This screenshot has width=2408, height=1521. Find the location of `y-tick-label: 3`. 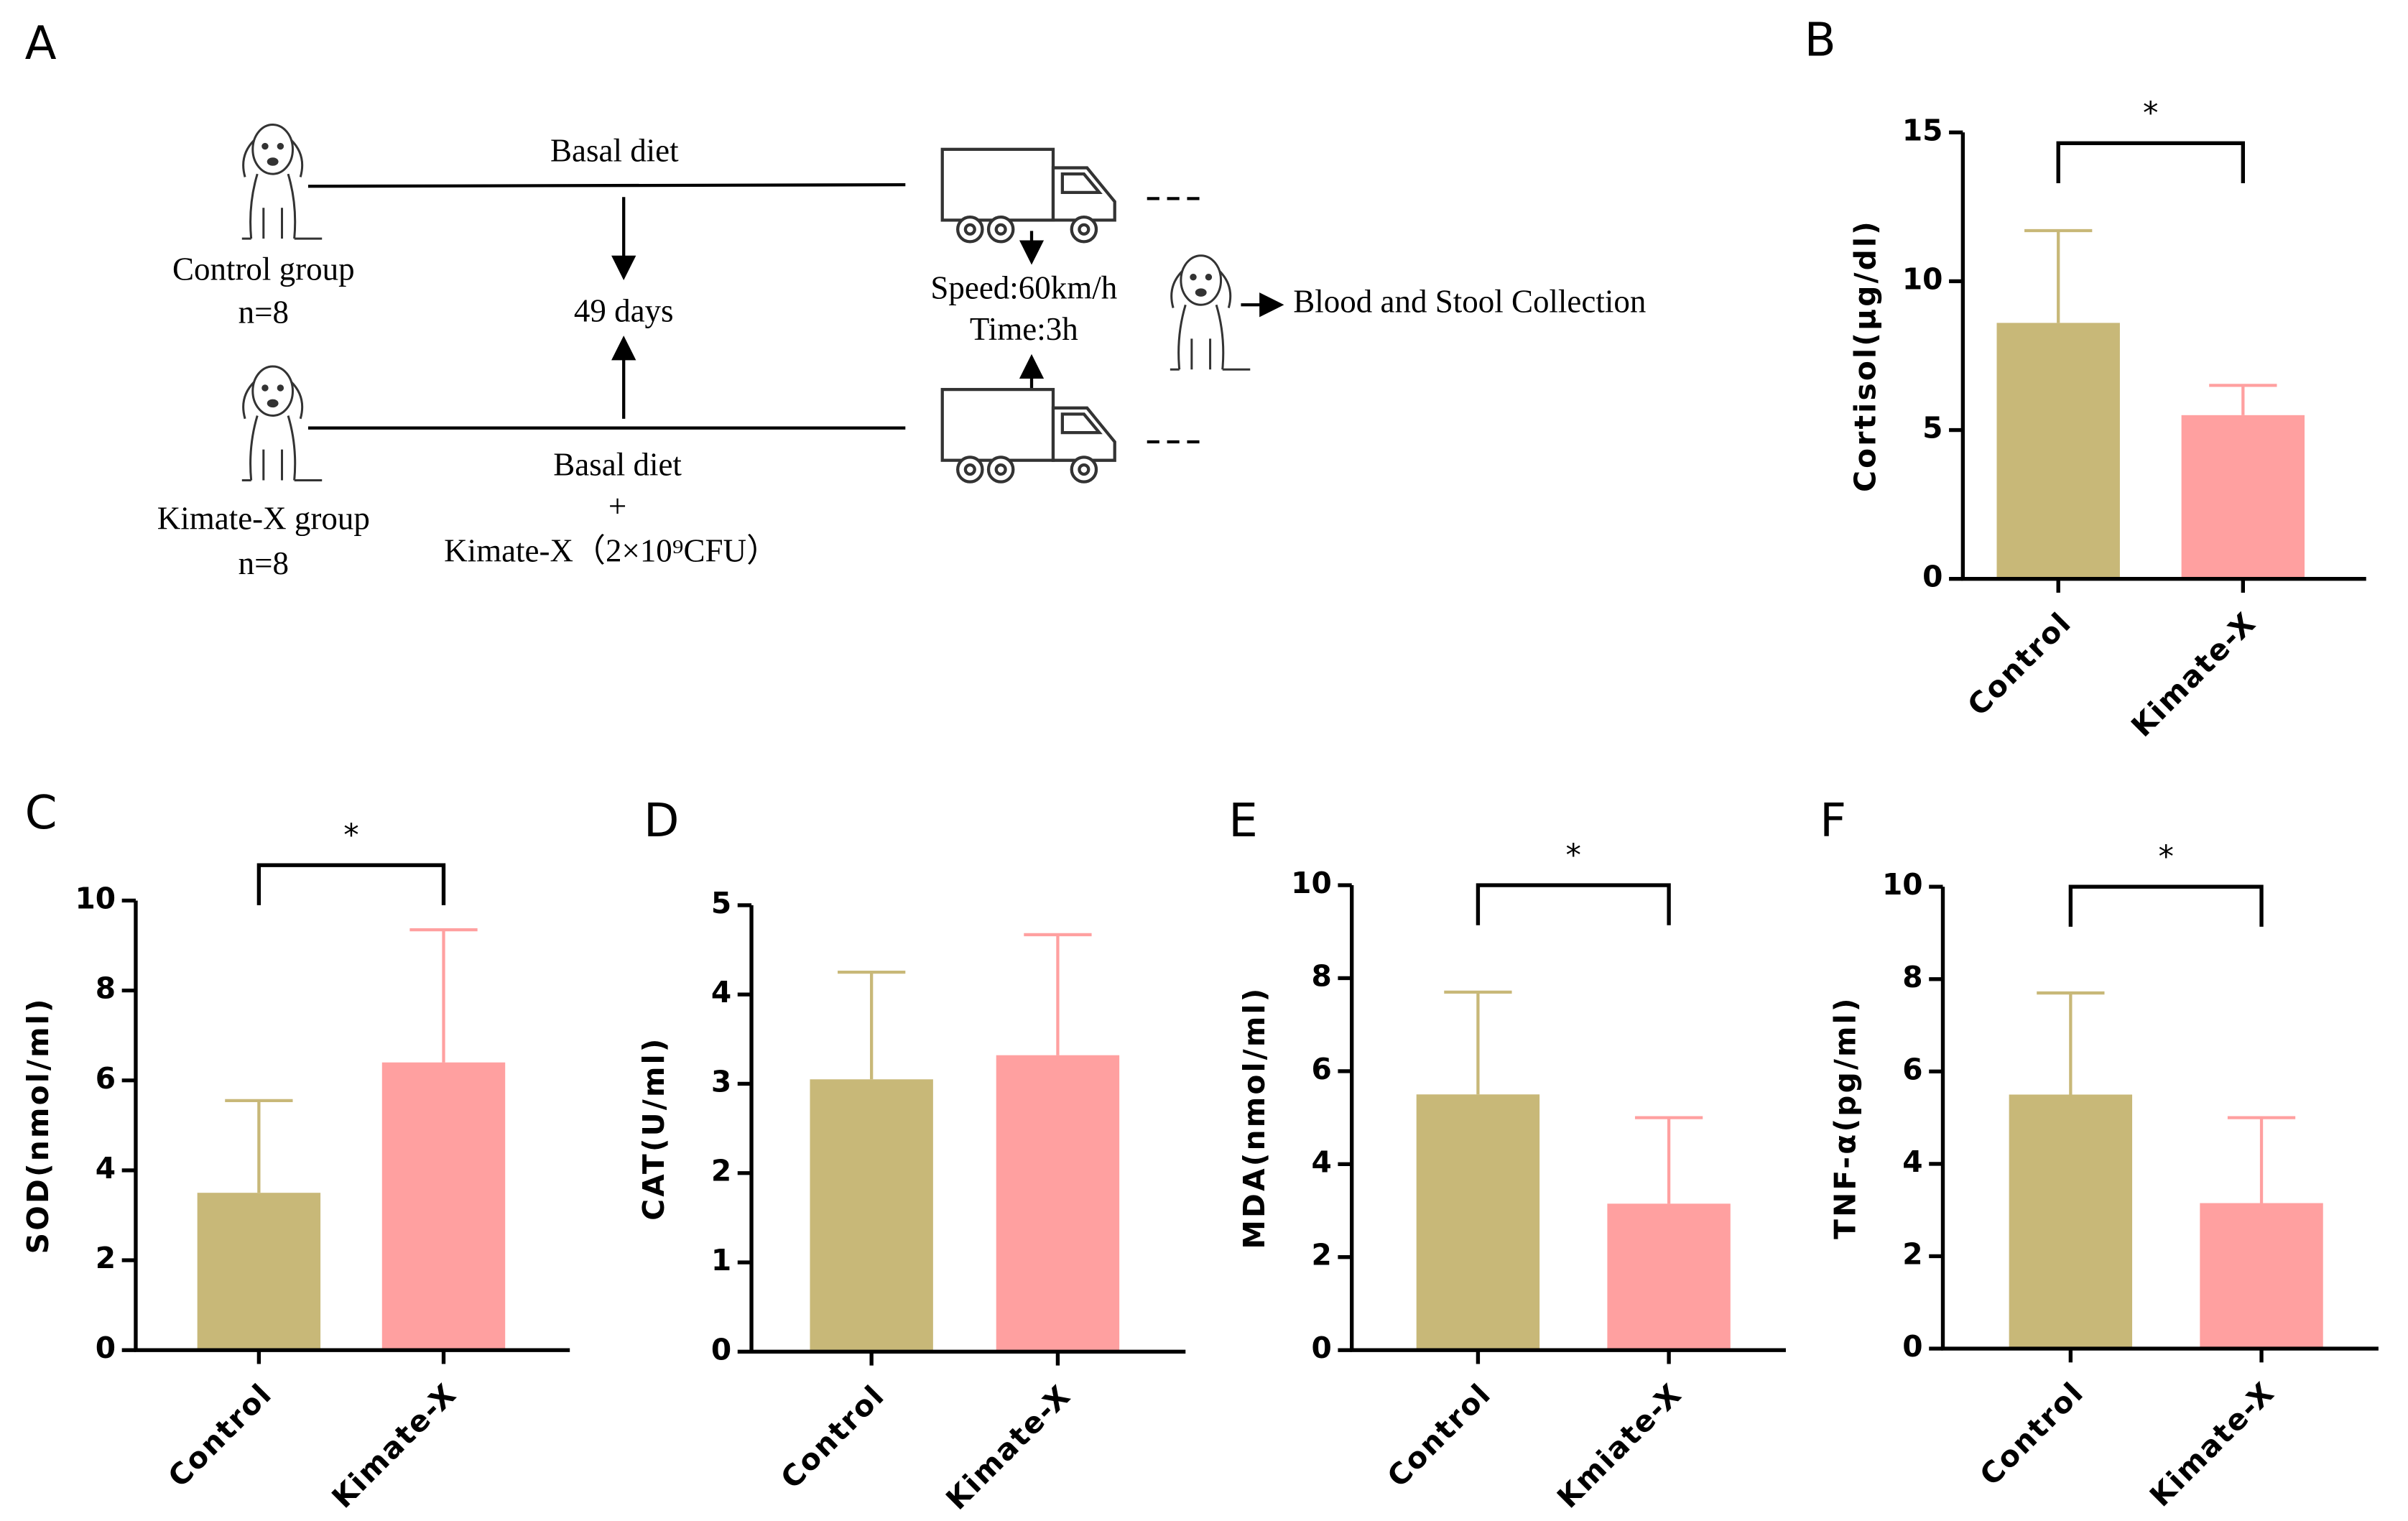

y-tick-label: 3 is located at coordinates (721, 1081).